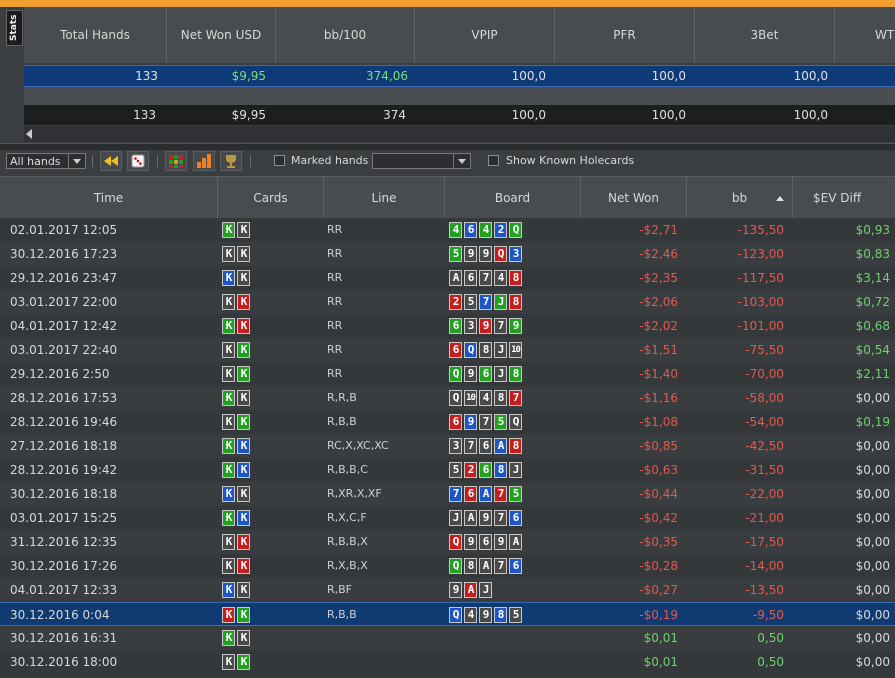  What do you see at coordinates (872, 278) in the screenshot?
I see `ev-diff-value: $3,14` at bounding box center [872, 278].